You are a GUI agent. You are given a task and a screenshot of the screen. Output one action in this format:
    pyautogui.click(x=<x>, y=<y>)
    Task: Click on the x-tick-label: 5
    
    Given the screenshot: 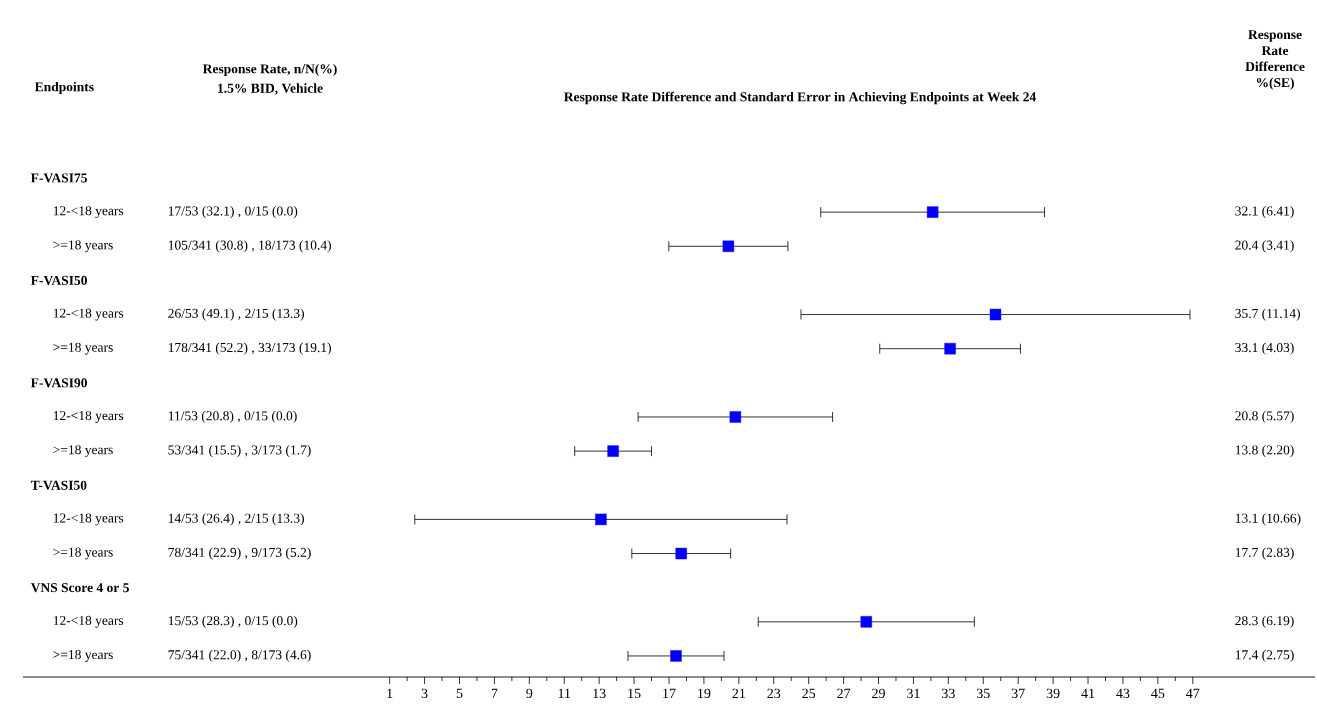 What is the action you would take?
    pyautogui.click(x=459, y=693)
    